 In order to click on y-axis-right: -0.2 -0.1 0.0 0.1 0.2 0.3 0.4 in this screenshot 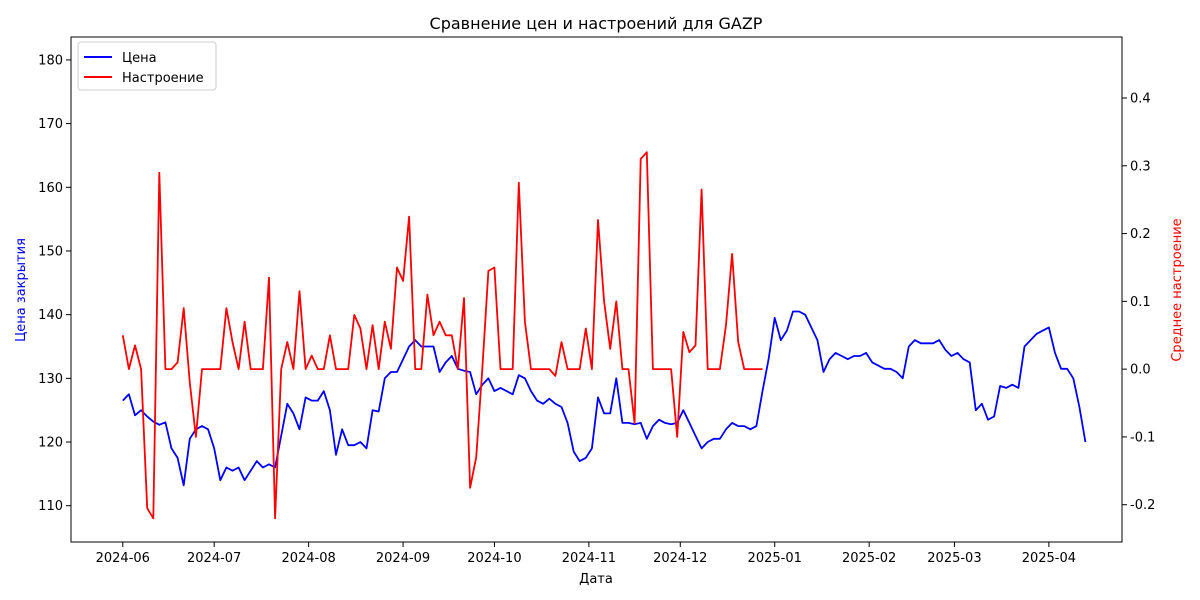, I will do `click(1138, 302)`.